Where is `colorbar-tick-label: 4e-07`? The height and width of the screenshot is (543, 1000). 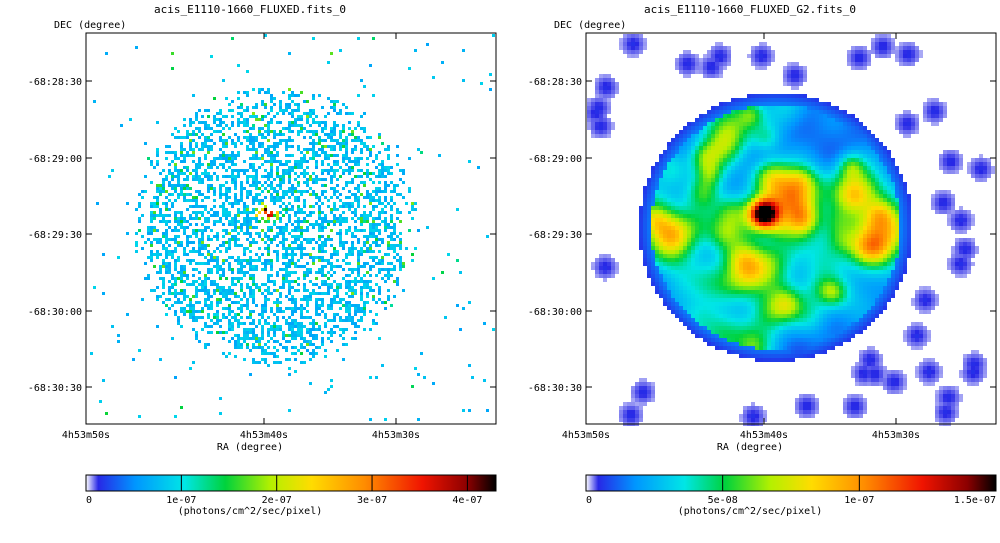 colorbar-tick-label: 4e-07 is located at coordinates (467, 500).